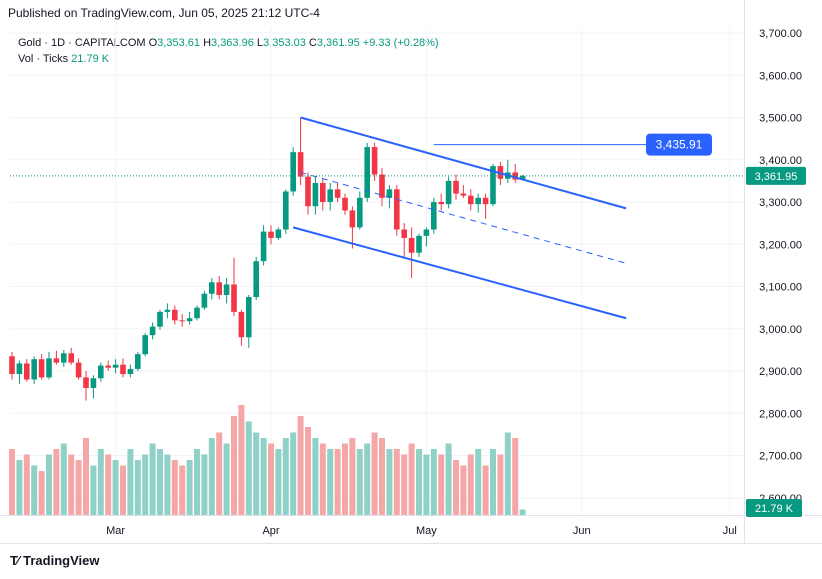  I want to click on tradingview-logo: T⁄ TradingView, so click(54, 560).